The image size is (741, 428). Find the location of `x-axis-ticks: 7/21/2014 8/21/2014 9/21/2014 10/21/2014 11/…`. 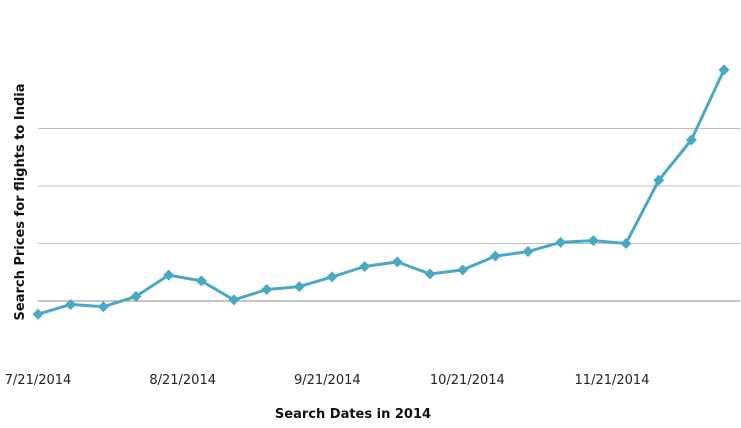

x-axis-ticks: 7/21/2014 8/21/2014 9/21/2014 10/21/2014 11/… is located at coordinates (327, 380).